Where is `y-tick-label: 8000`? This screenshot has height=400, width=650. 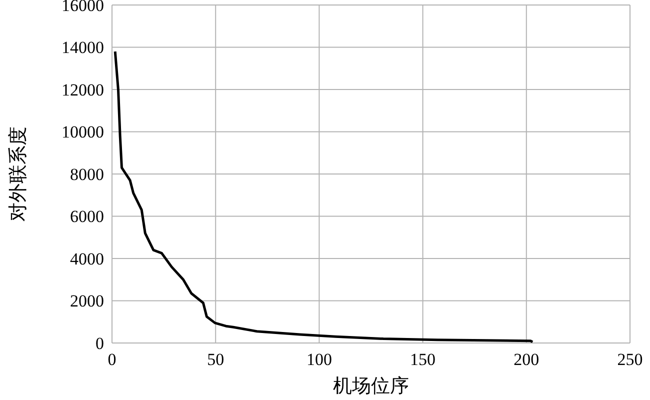 y-tick-label: 8000 is located at coordinates (87, 174).